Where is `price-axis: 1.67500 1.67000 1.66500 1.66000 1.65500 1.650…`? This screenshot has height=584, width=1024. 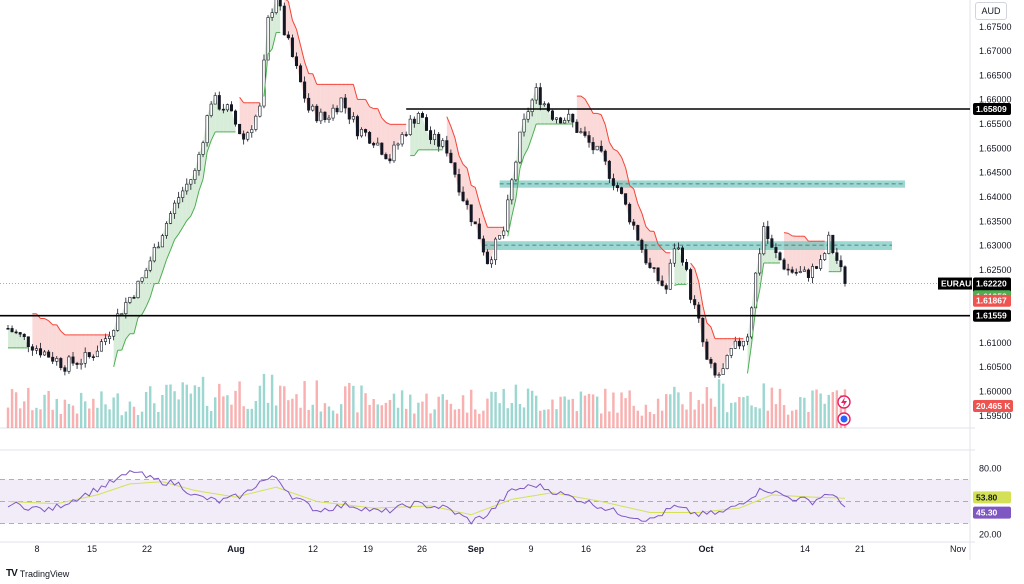 price-axis: 1.67500 1.67000 1.66500 1.66000 1.65500 1.650… is located at coordinates (995, 281).